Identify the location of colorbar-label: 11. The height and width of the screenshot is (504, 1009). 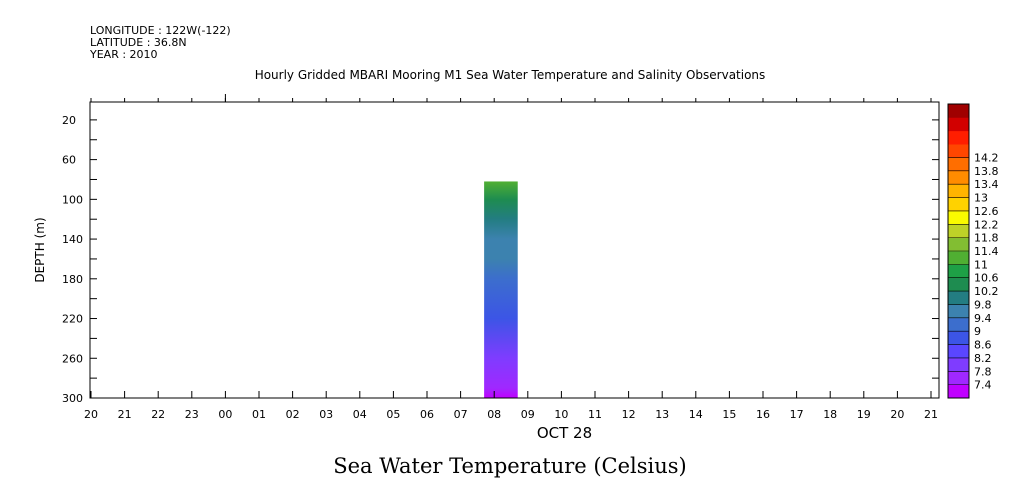
(981, 264).